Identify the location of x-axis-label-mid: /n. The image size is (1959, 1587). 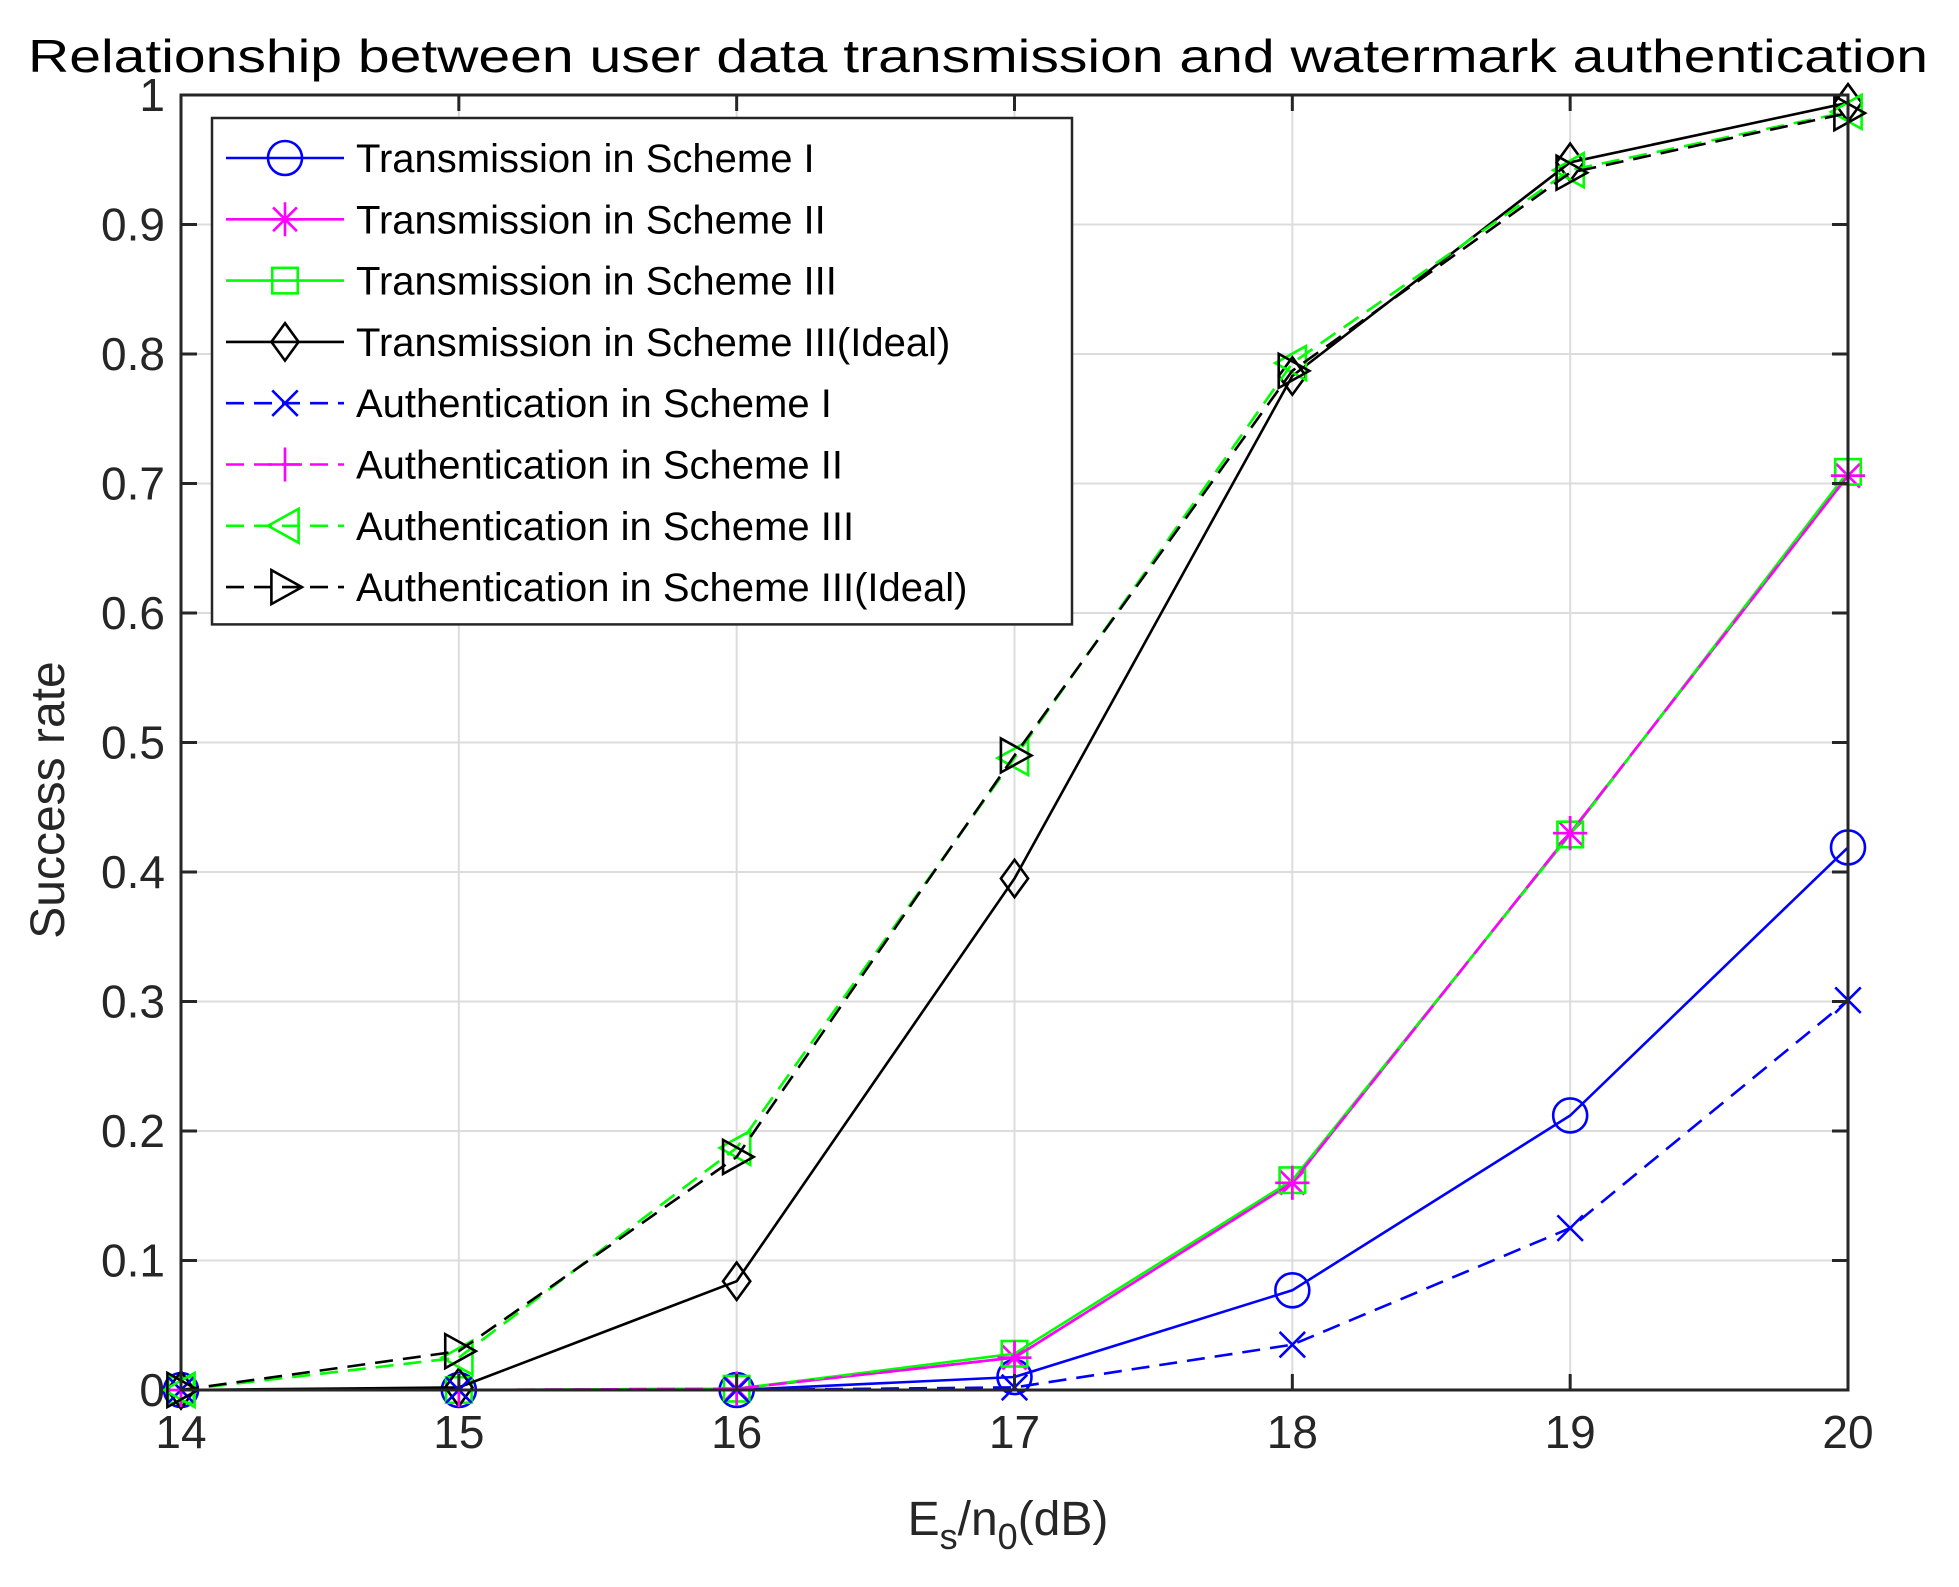
(978, 1519).